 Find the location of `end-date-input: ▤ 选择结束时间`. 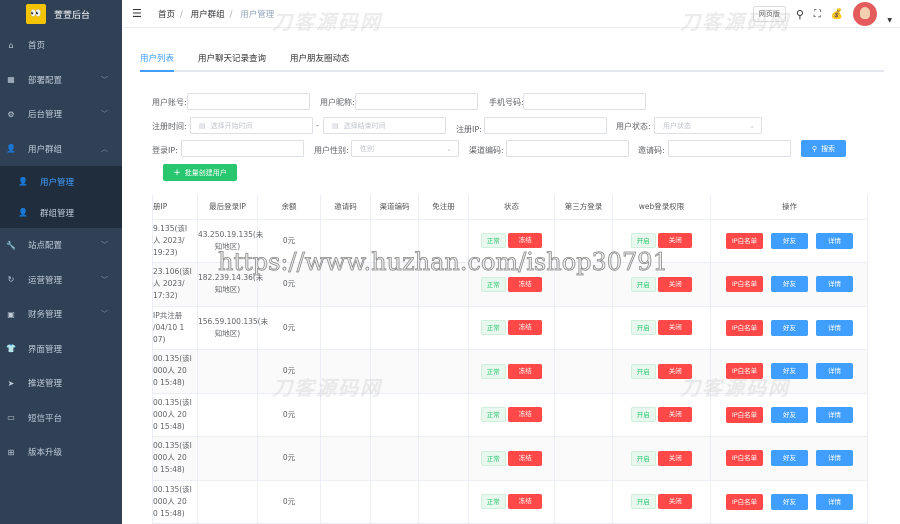

end-date-input: ▤ 选择结束时间 is located at coordinates (384, 125).